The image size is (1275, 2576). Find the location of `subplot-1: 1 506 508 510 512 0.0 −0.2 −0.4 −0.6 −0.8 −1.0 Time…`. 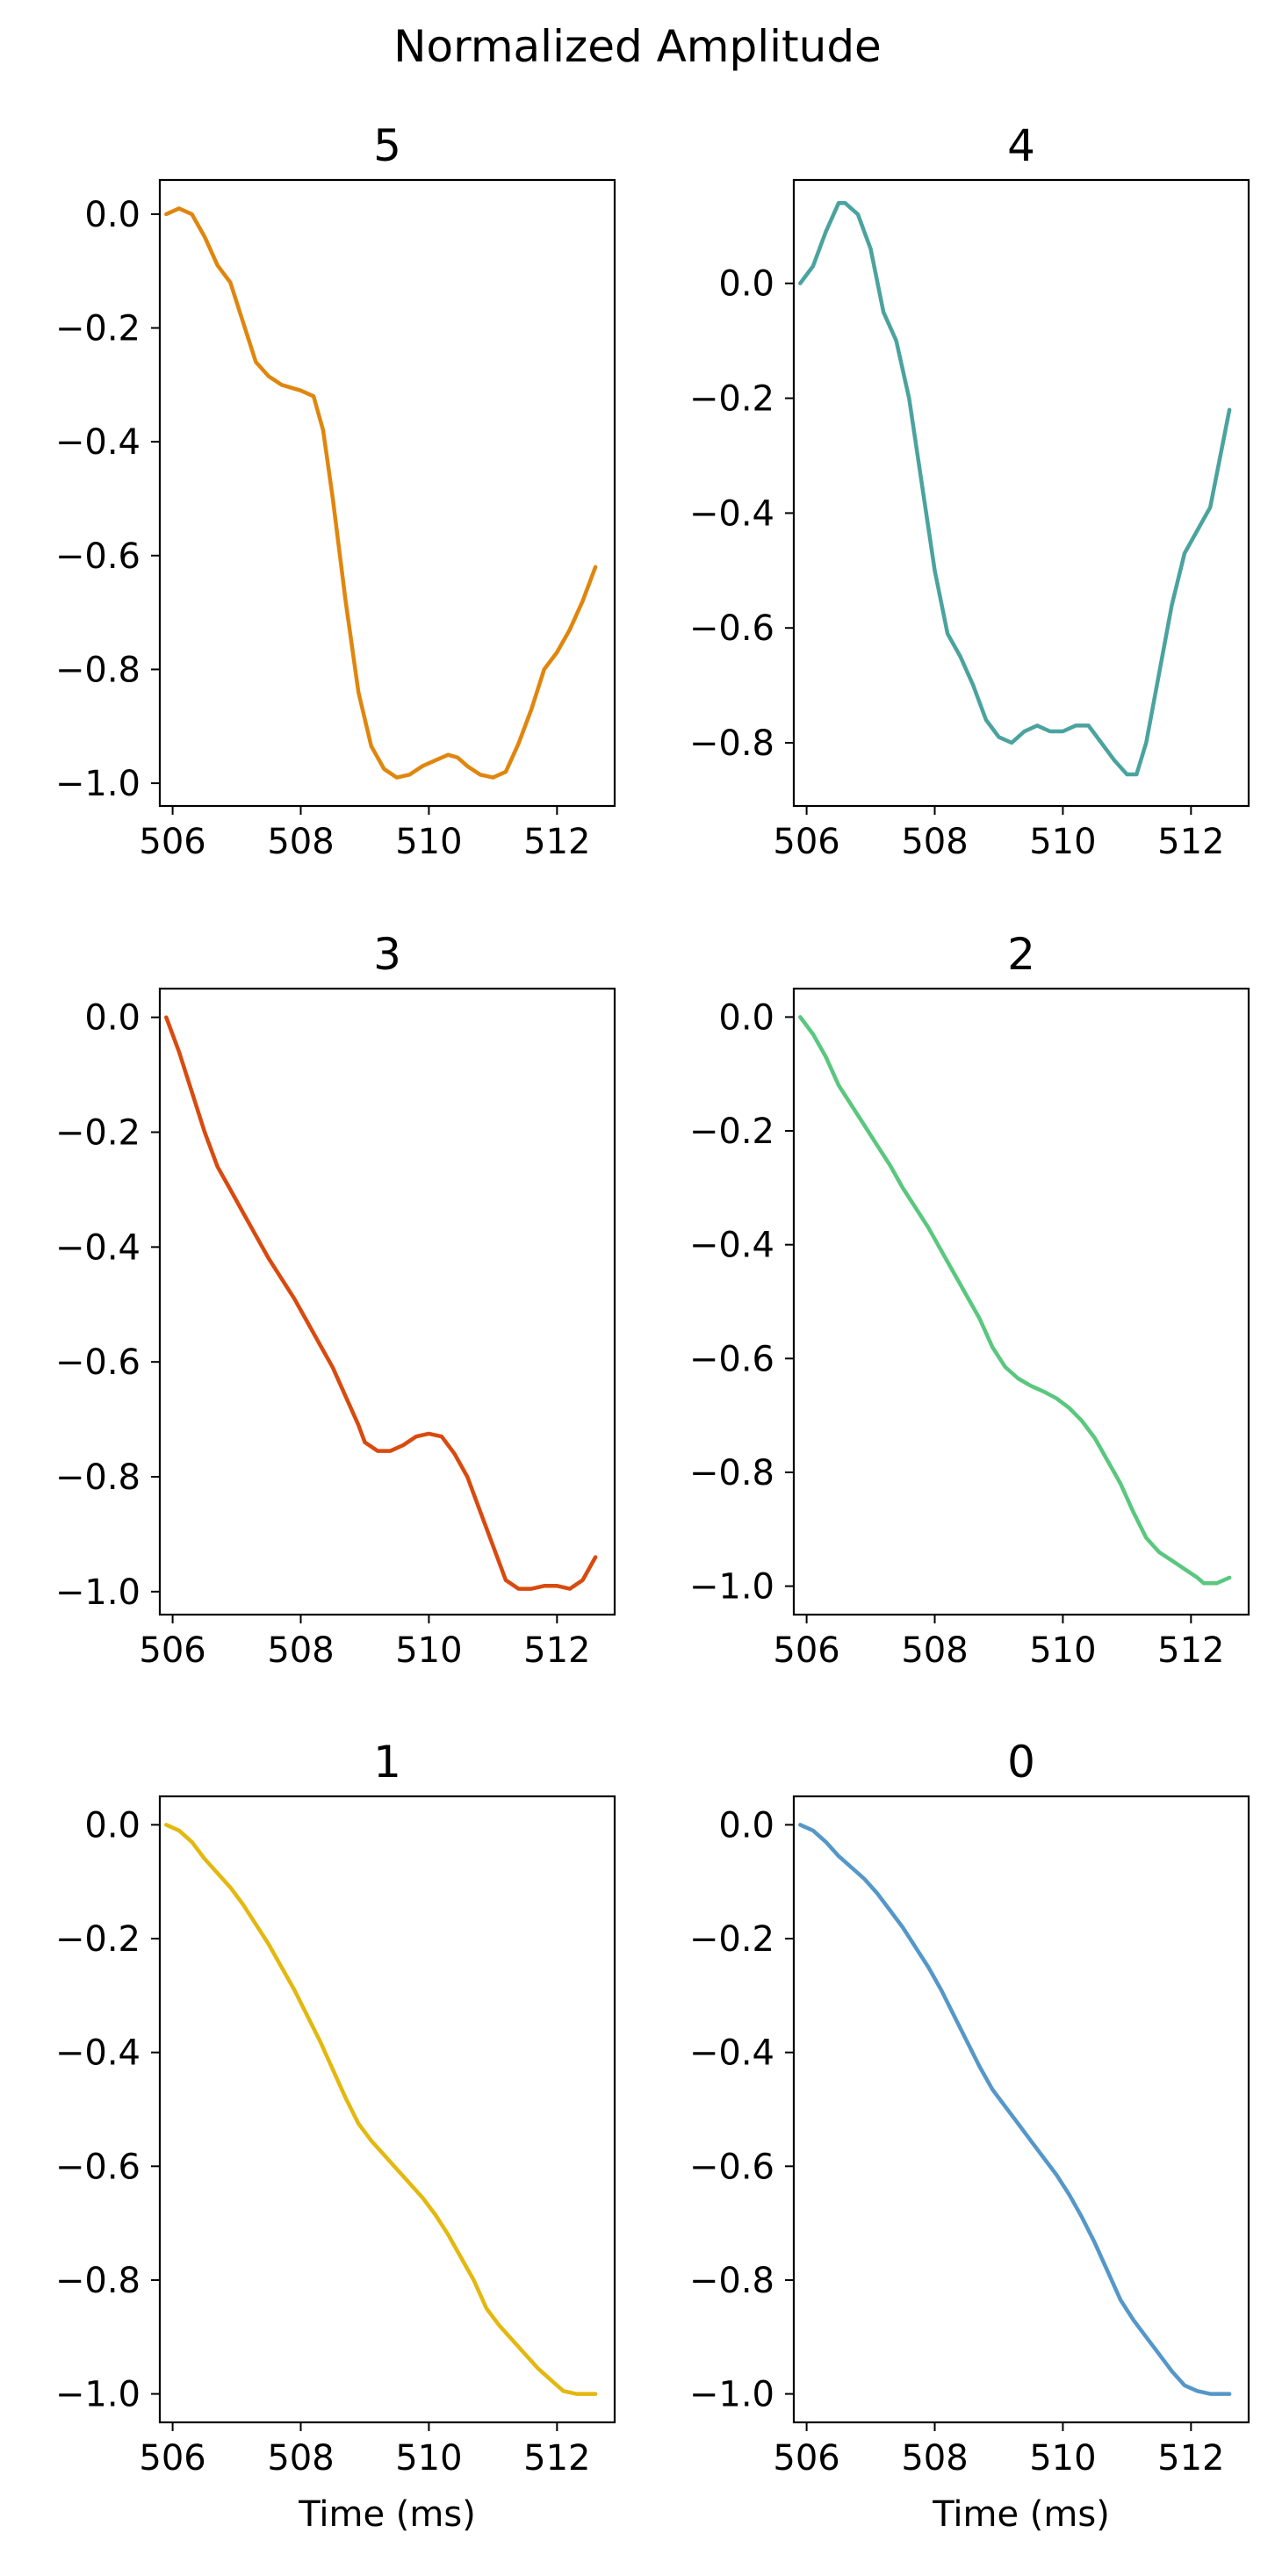

subplot-1: 1 506 508 510 512 0.0 −0.2 −0.4 −0.6 −0.8 −1.0 Time… is located at coordinates (336, 2136).